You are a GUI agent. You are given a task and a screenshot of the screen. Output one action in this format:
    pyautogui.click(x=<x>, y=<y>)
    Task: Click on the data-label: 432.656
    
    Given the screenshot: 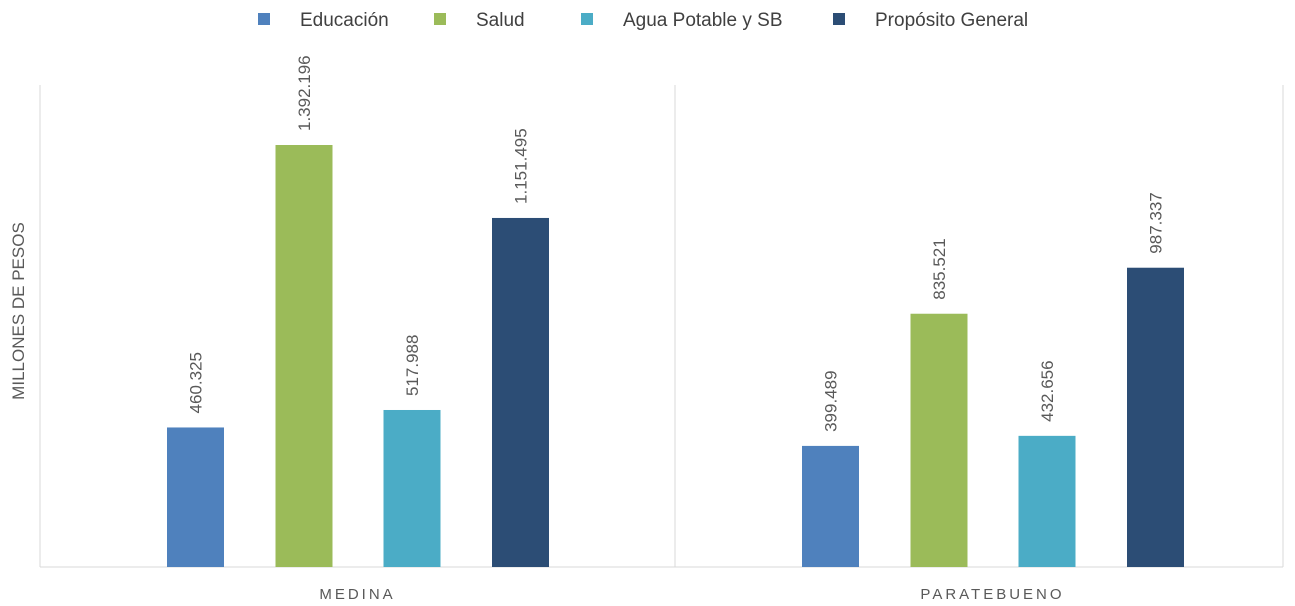 What is the action you would take?
    pyautogui.click(x=1047, y=390)
    